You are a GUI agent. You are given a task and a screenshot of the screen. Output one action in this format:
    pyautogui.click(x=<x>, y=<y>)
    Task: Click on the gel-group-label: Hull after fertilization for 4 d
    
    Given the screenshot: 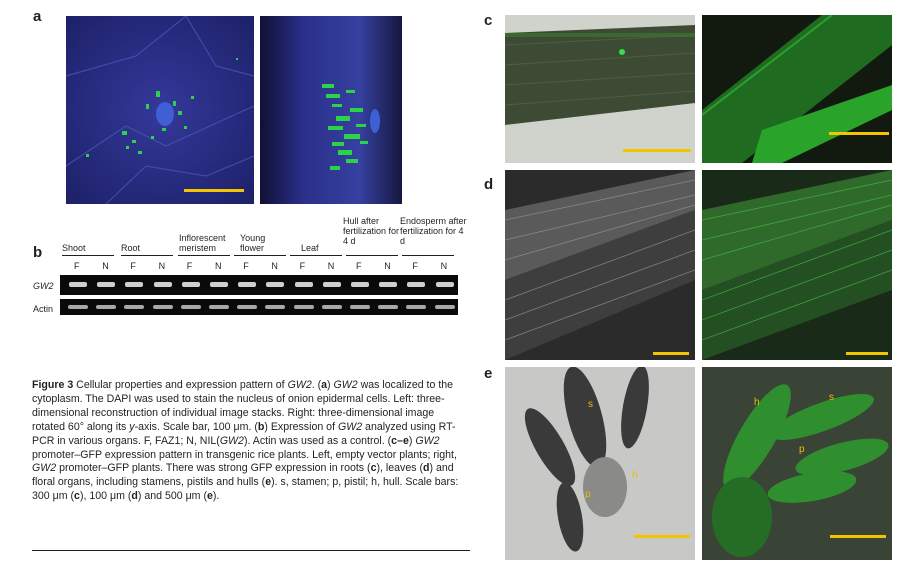 What is the action you would take?
    pyautogui.click(x=371, y=231)
    